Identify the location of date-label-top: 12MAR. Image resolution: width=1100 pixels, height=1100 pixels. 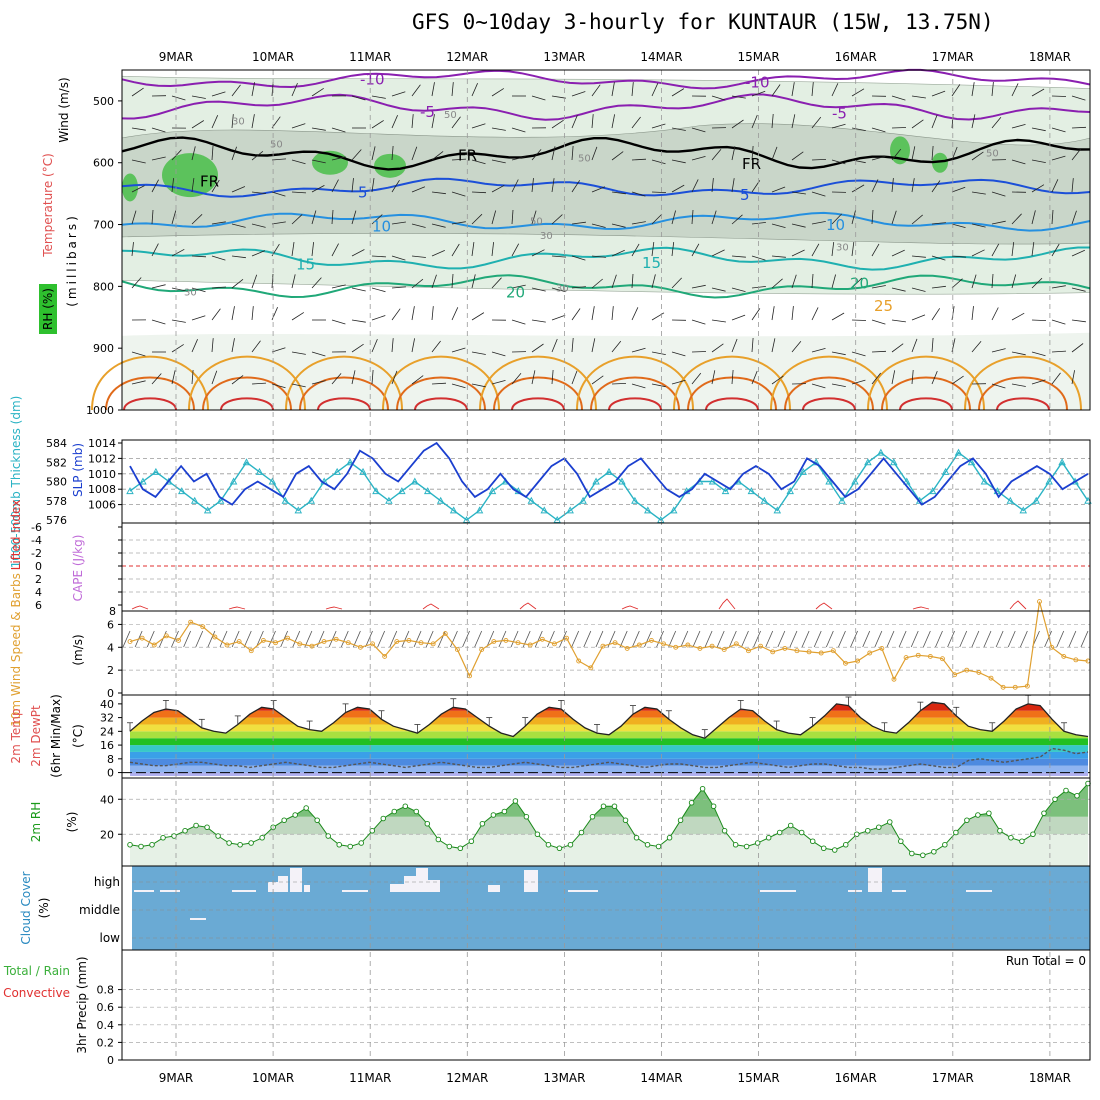
(467, 57).